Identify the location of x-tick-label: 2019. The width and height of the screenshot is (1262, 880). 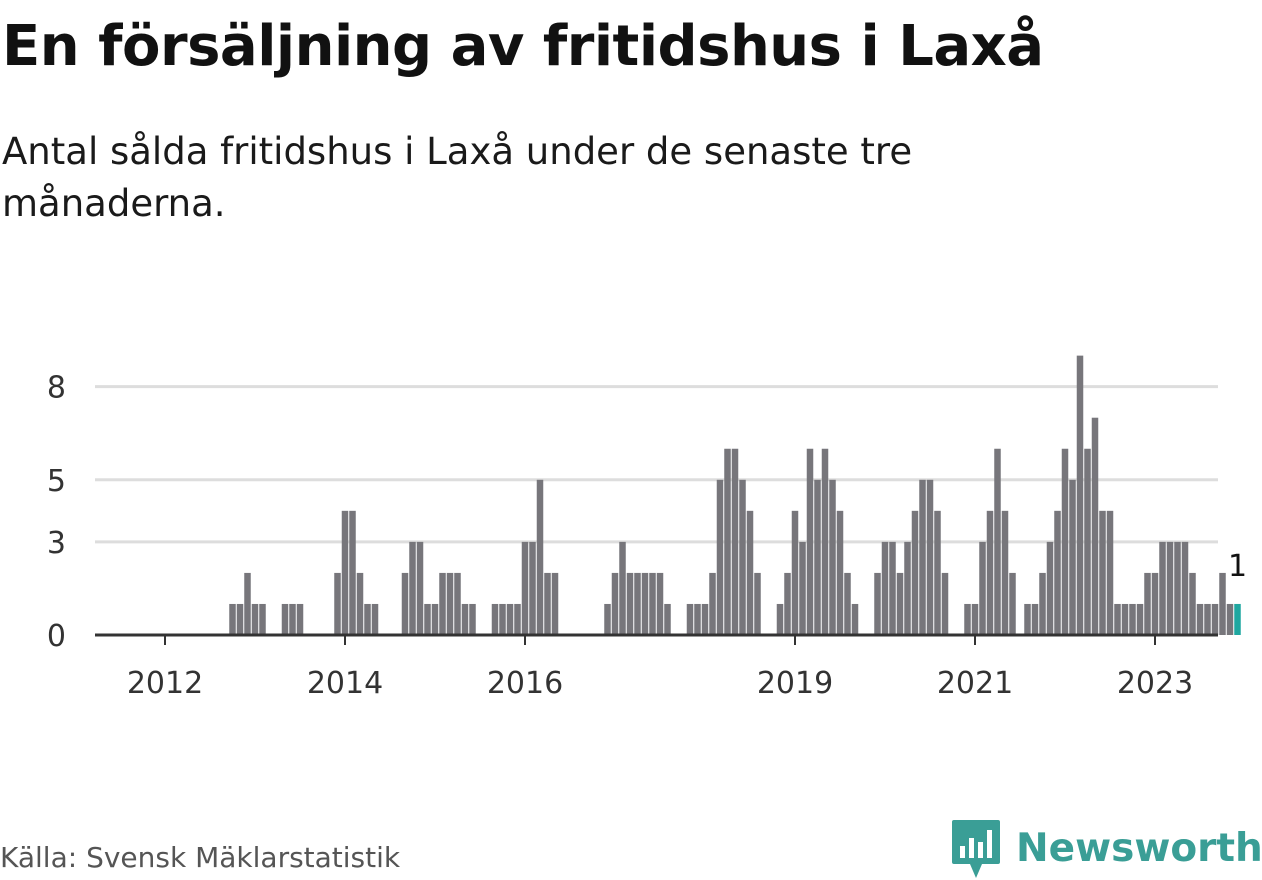
(795, 683).